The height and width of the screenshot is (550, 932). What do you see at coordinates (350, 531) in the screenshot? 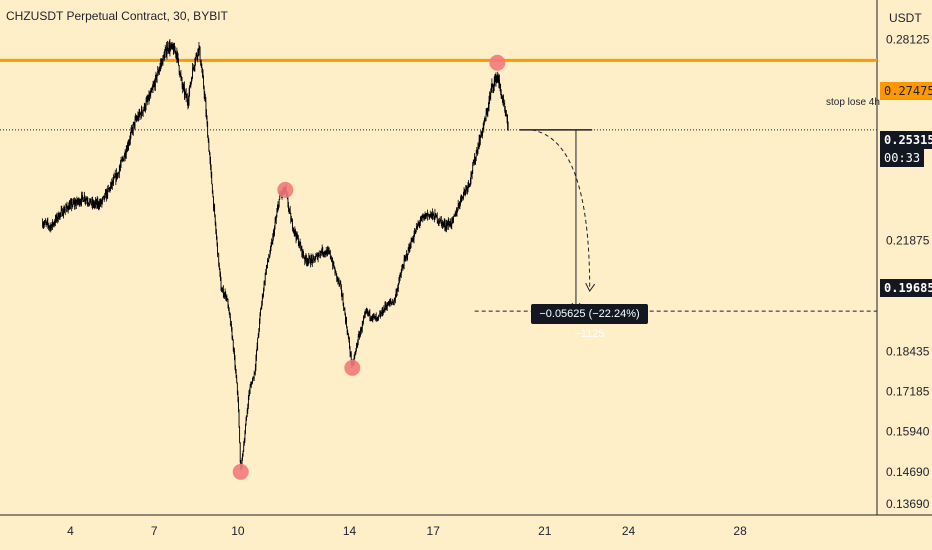
I see `x-tick-label: 14` at bounding box center [350, 531].